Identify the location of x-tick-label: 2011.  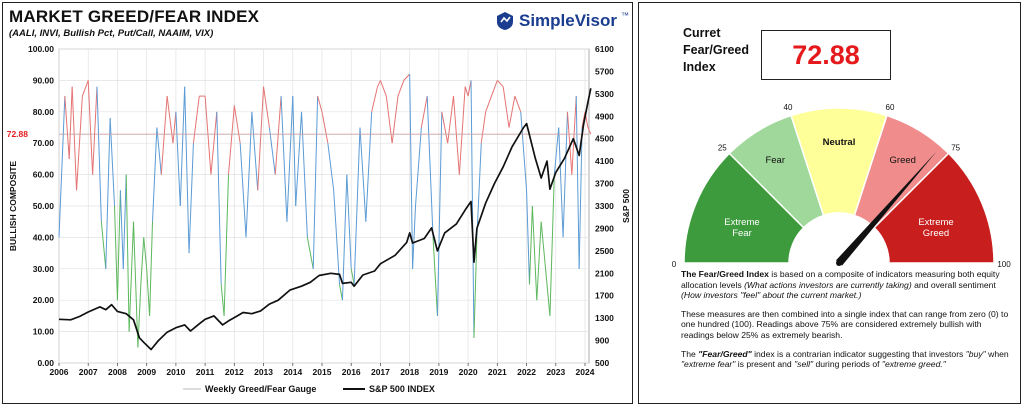
(205, 372).